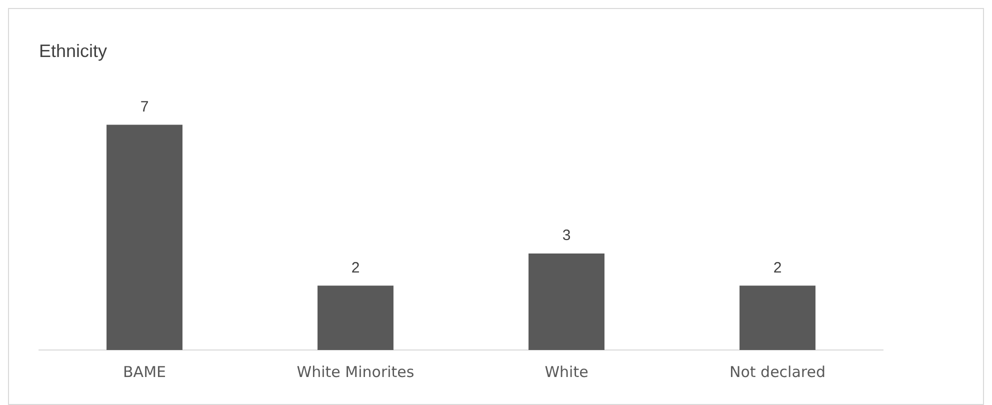  I want to click on x-tick-label: White, so click(566, 371).